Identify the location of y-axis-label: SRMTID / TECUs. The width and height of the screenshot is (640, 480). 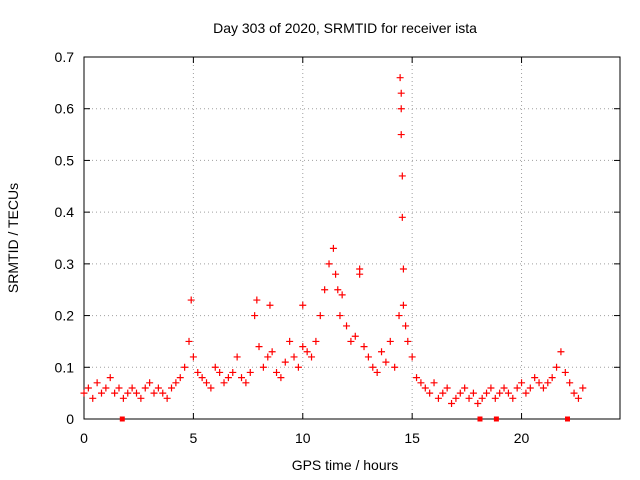
(13, 238).